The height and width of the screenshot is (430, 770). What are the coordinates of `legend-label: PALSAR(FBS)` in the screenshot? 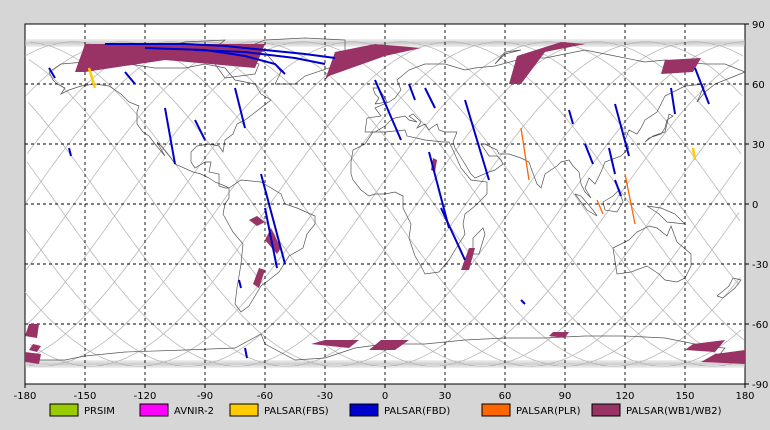 It's located at (296, 411).